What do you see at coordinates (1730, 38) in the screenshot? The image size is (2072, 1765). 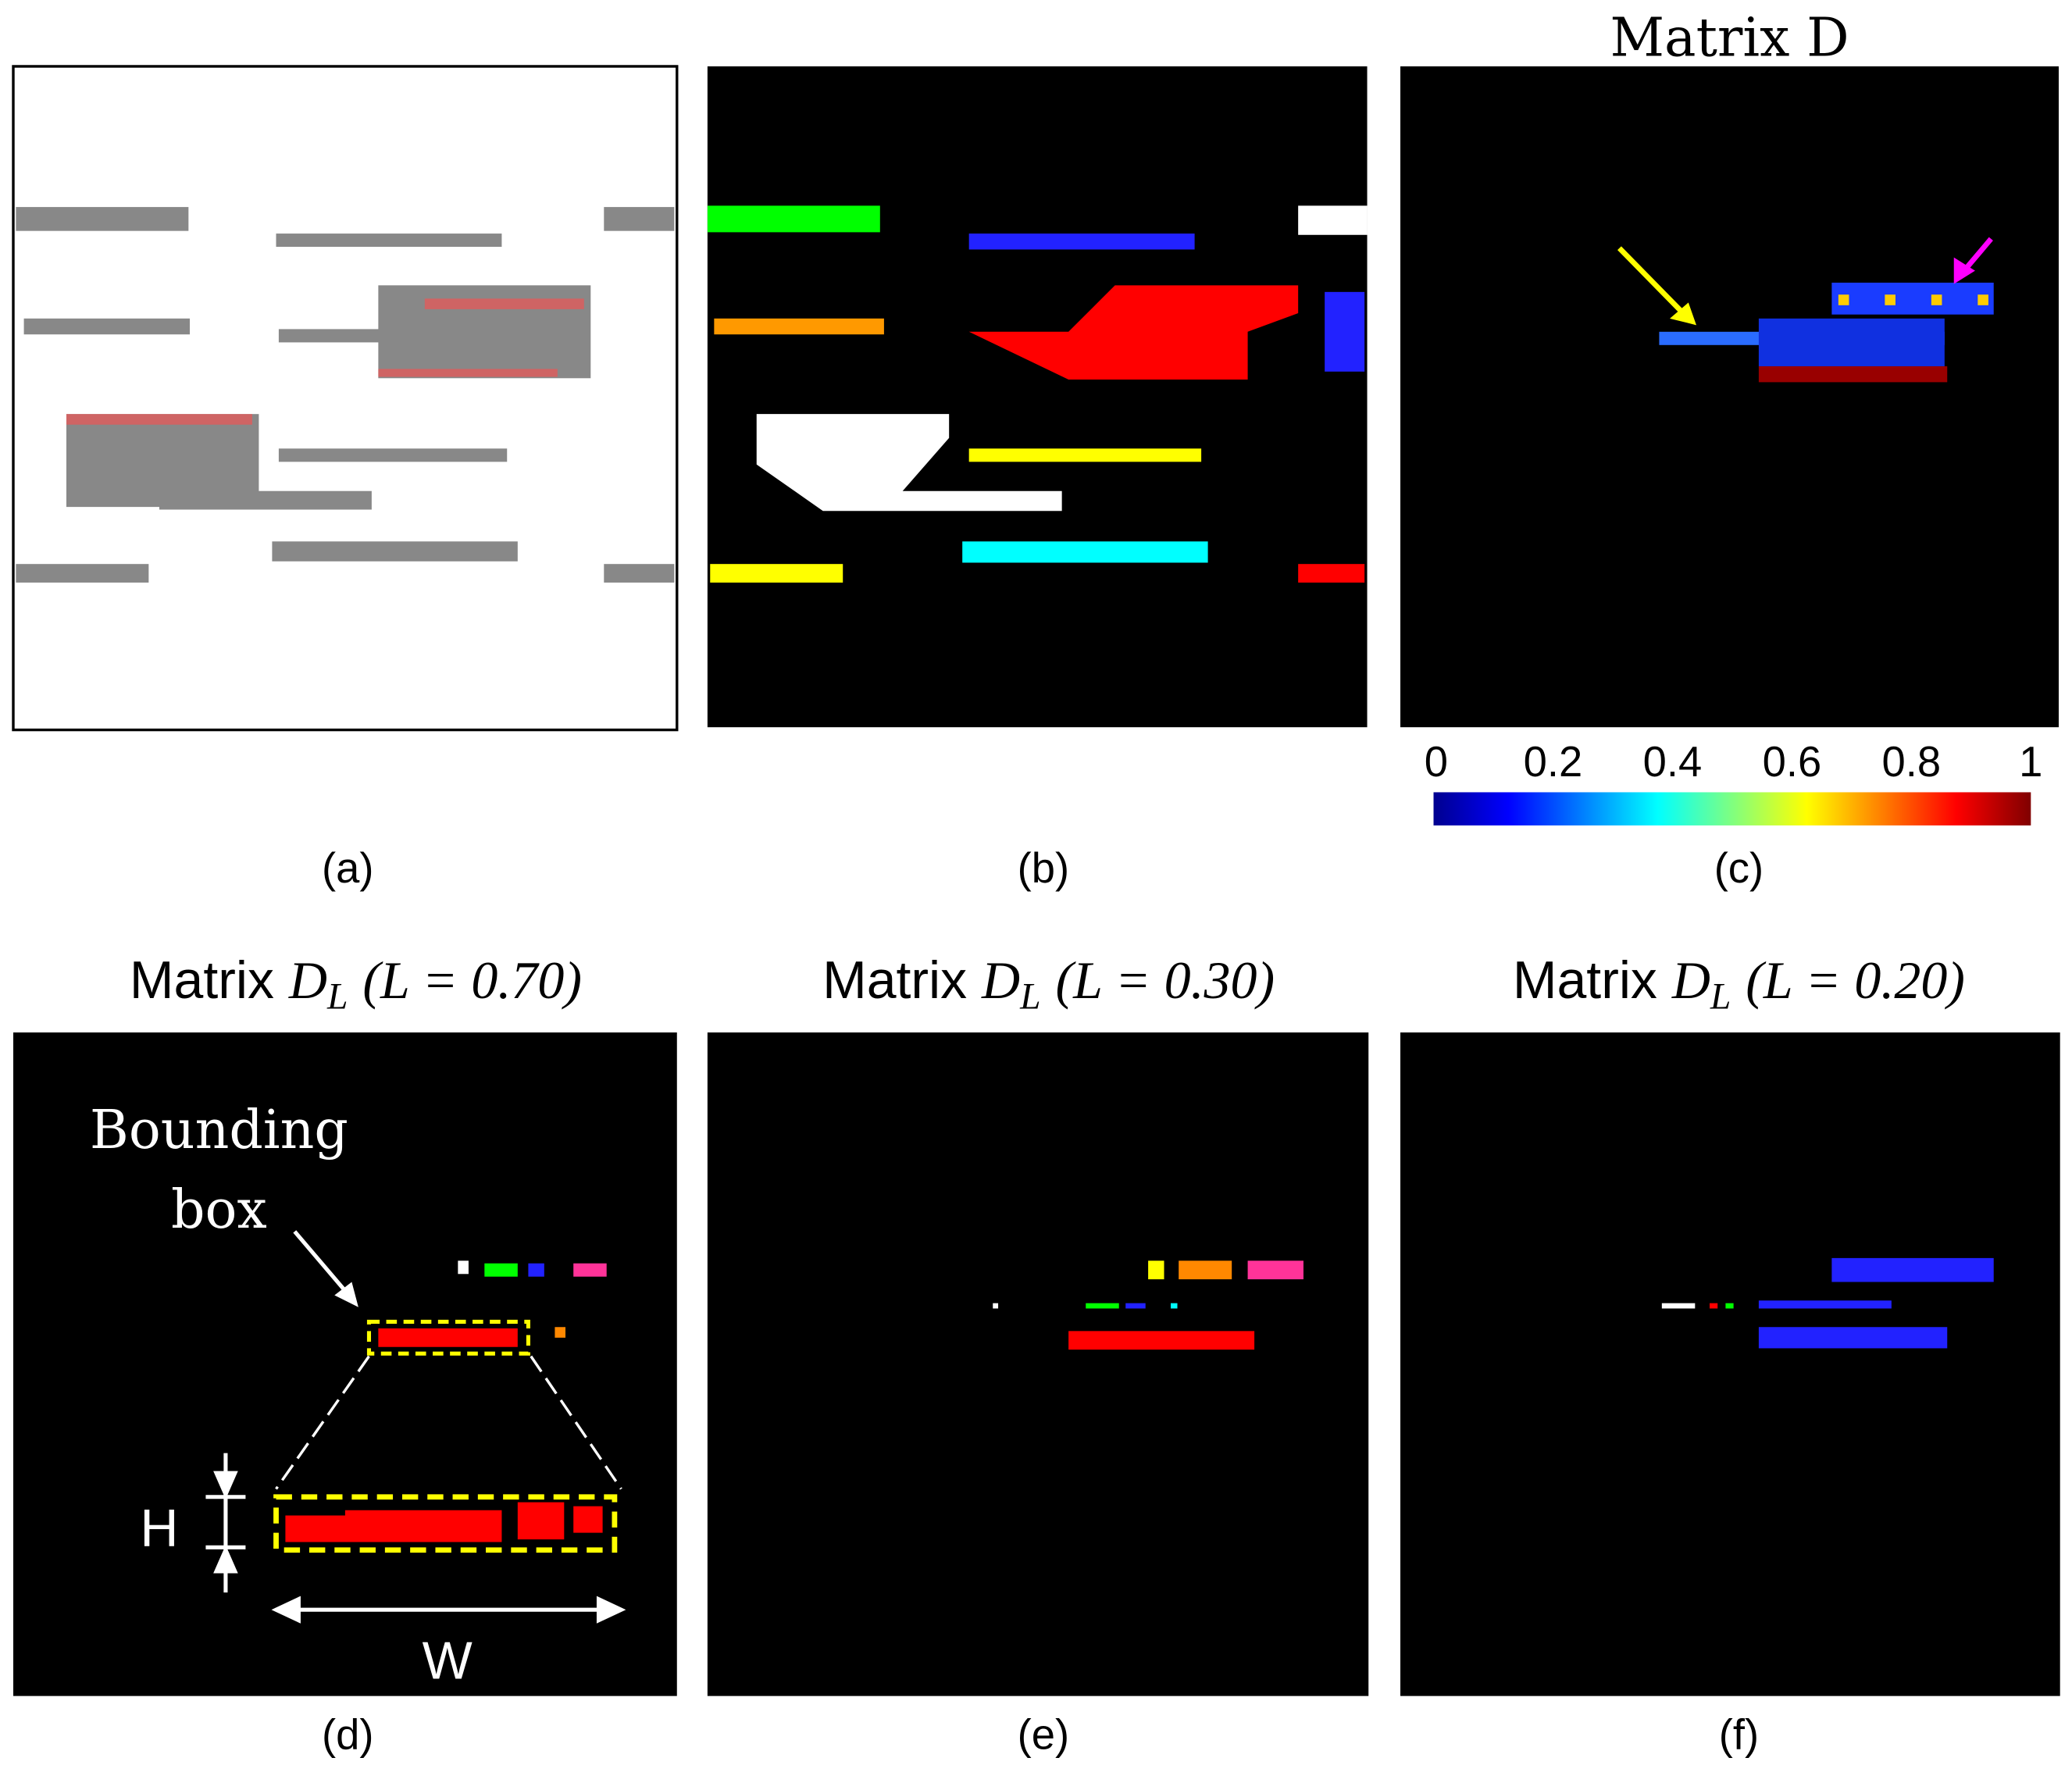 I see `panel-title: Matrix D` at bounding box center [1730, 38].